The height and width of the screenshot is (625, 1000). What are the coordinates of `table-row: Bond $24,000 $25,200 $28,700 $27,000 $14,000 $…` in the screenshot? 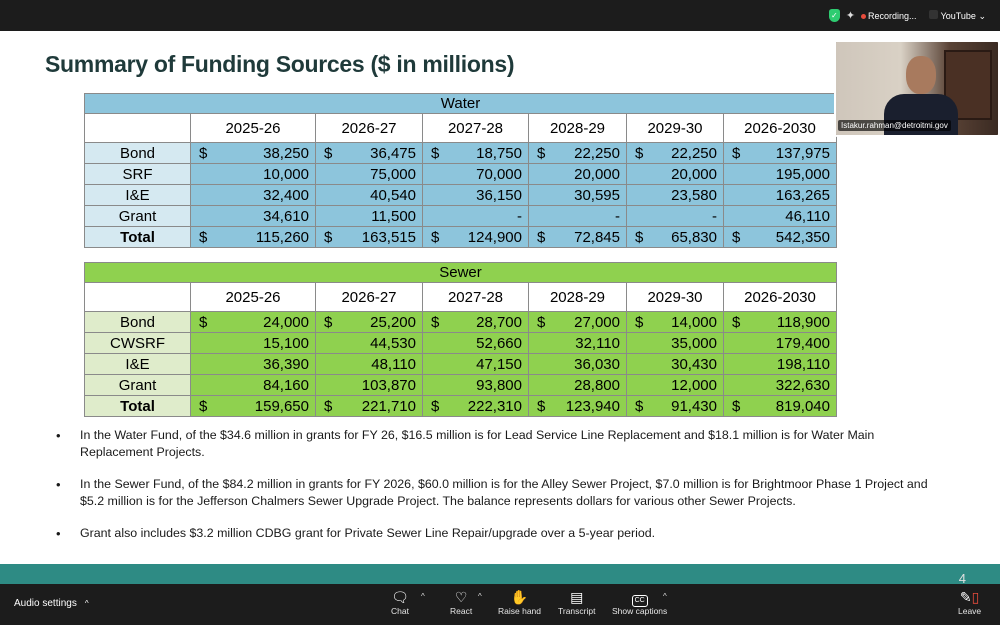 It's located at (460, 322).